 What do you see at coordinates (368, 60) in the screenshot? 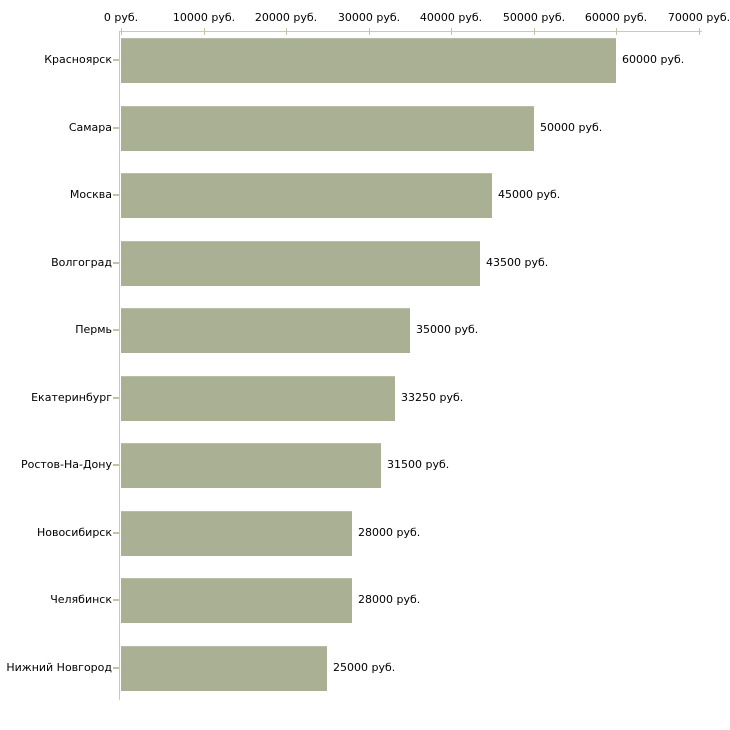
I see `bar-Красноярск` at bounding box center [368, 60].